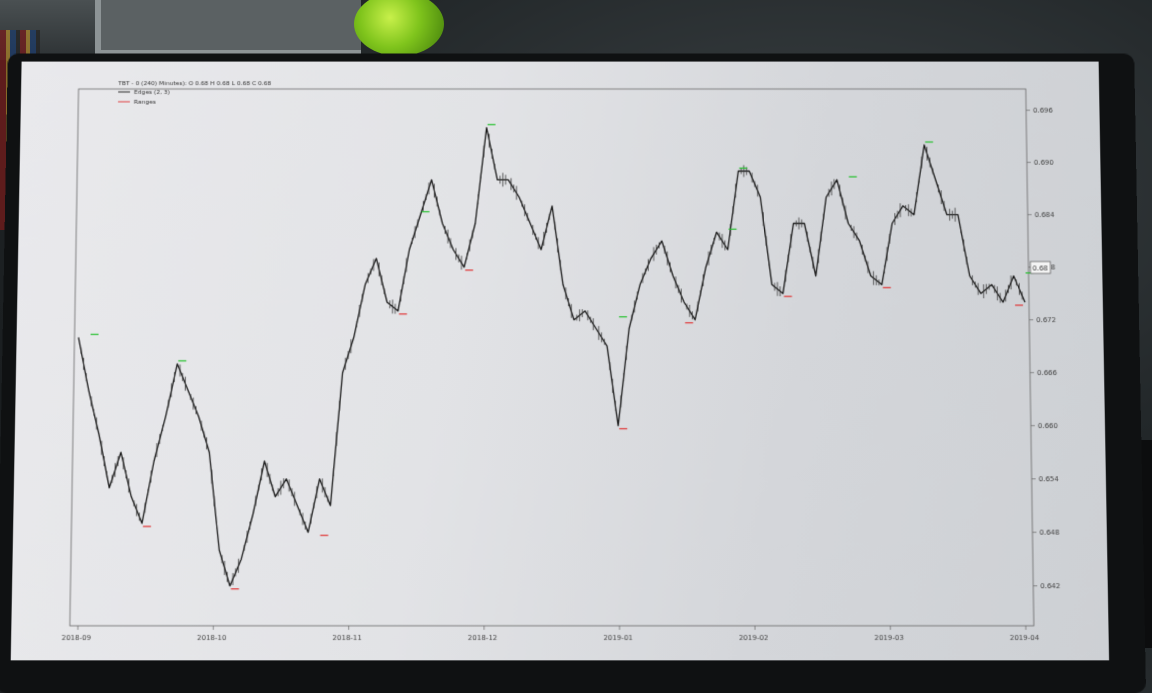  I want to click on y-tick-label: 0.648, so click(1049, 533).